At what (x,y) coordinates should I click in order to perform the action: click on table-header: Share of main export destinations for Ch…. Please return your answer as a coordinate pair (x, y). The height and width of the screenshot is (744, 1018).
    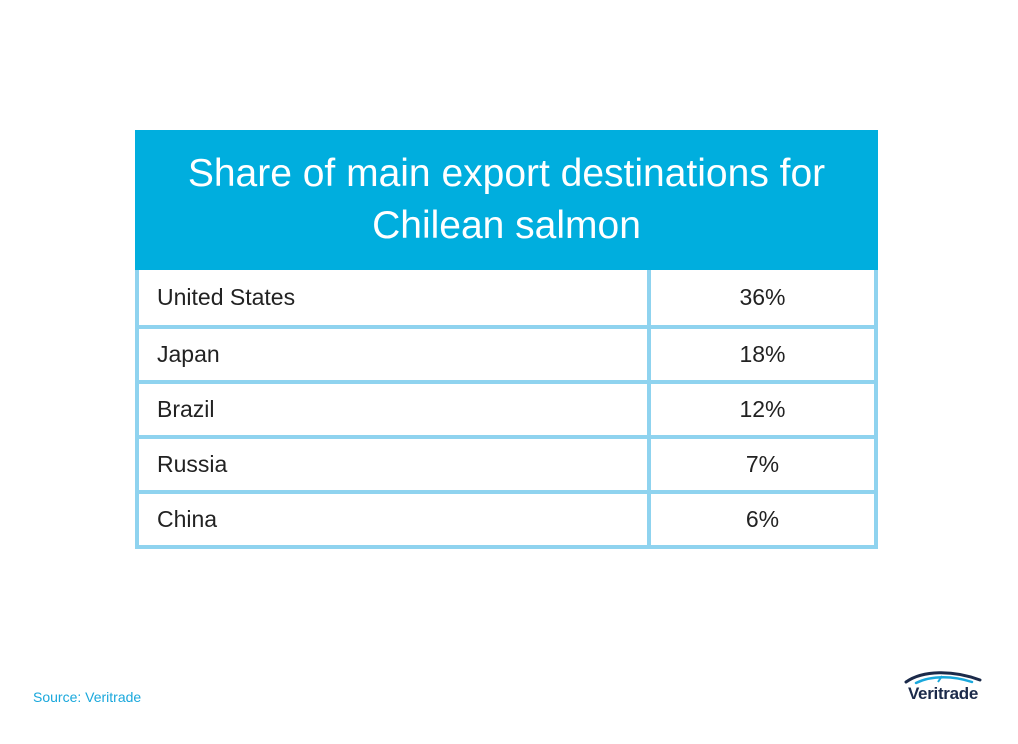
    Looking at the image, I should click on (506, 200).